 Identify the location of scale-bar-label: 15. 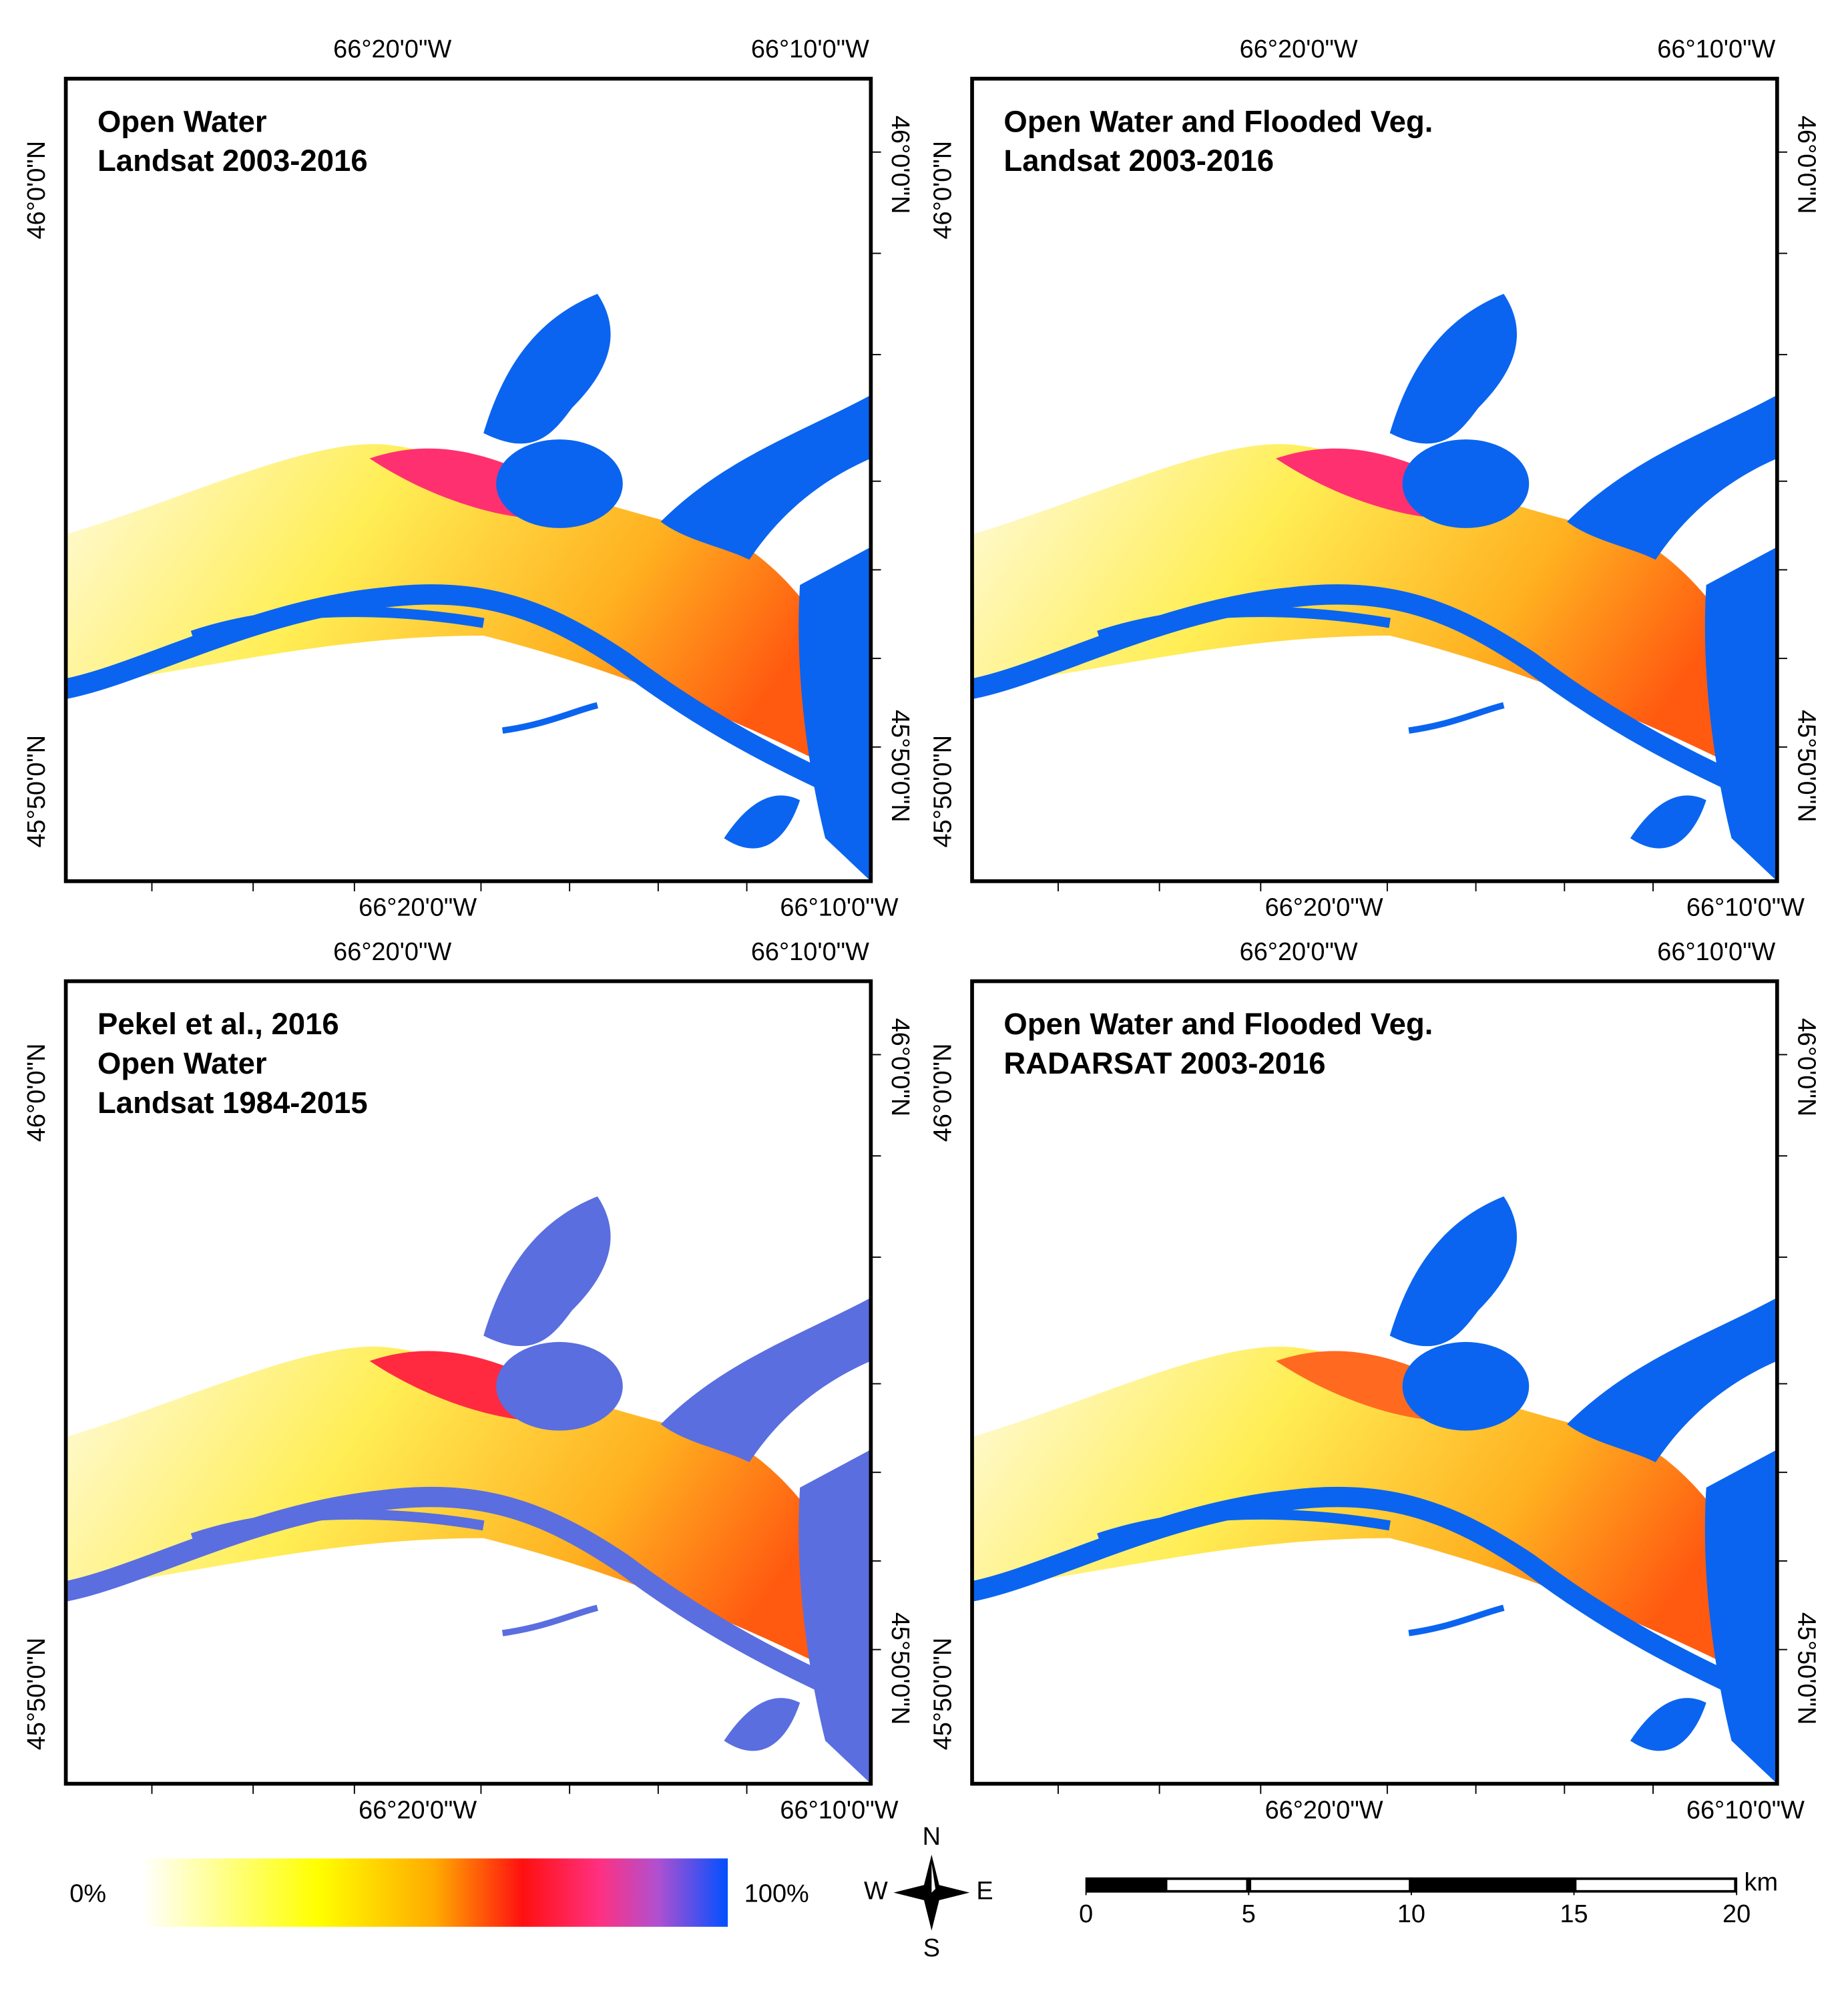
(1574, 1914).